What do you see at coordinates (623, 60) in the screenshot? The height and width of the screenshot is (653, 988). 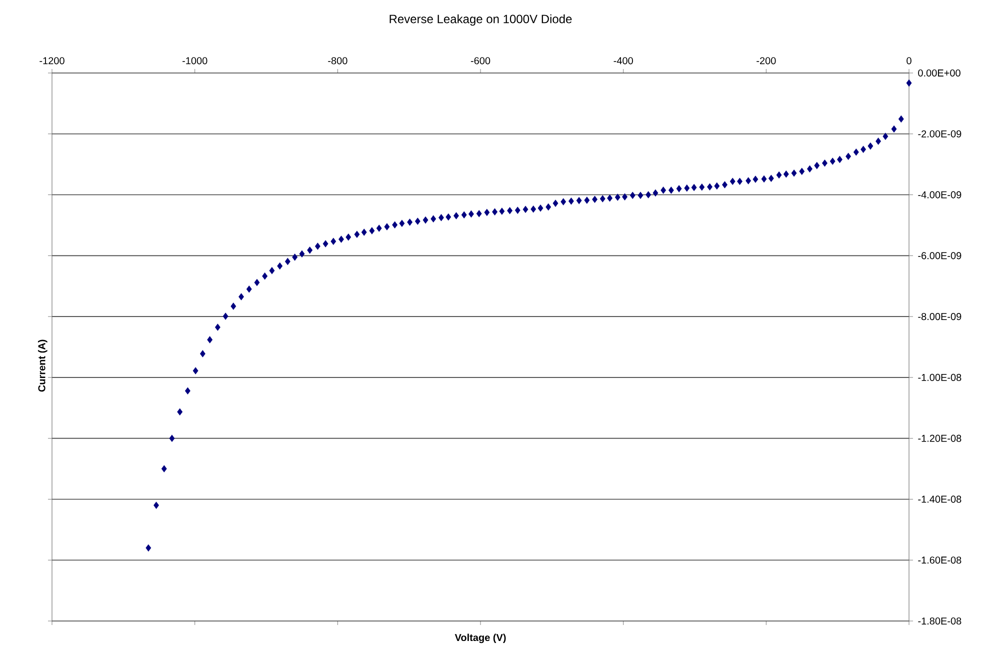 I see `x-tick-label: -400` at bounding box center [623, 60].